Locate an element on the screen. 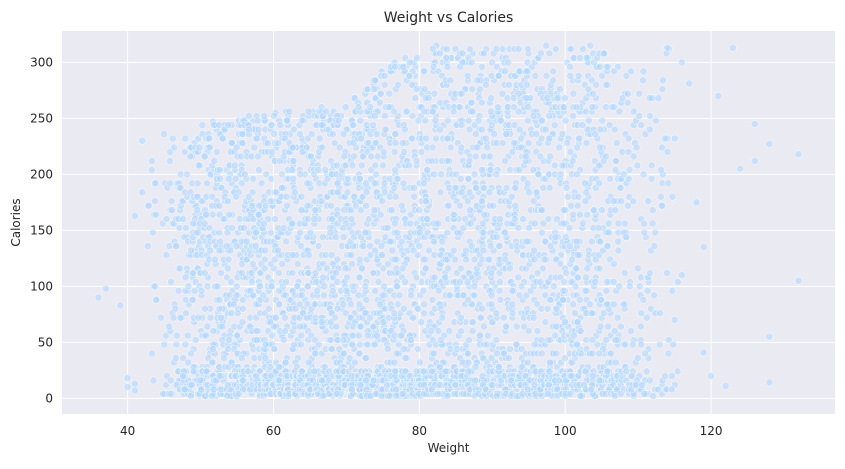  y-tick-label: 200 is located at coordinates (41, 174).